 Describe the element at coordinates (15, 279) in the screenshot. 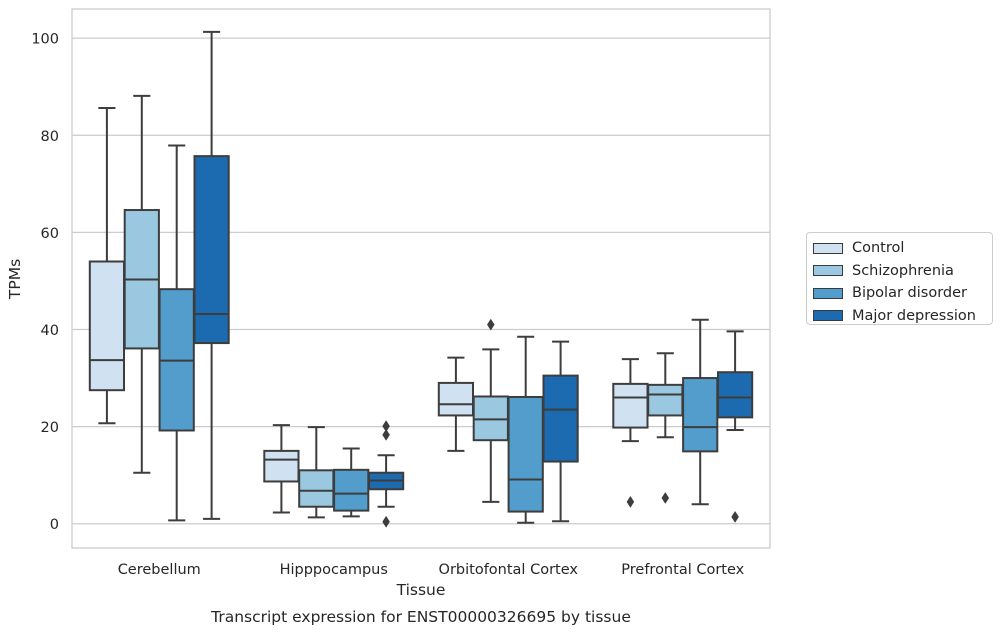

I see `y-axis-label: TPMs` at that location.